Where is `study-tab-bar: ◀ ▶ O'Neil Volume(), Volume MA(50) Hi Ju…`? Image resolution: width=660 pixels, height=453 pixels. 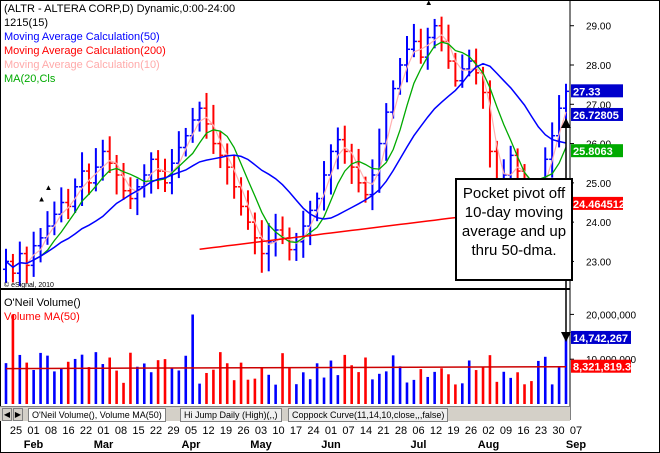
study-tab-bar: ◀ ▶ O'Neil Volume(), Volume MA(50) Hi Ju… is located at coordinates (285, 414).